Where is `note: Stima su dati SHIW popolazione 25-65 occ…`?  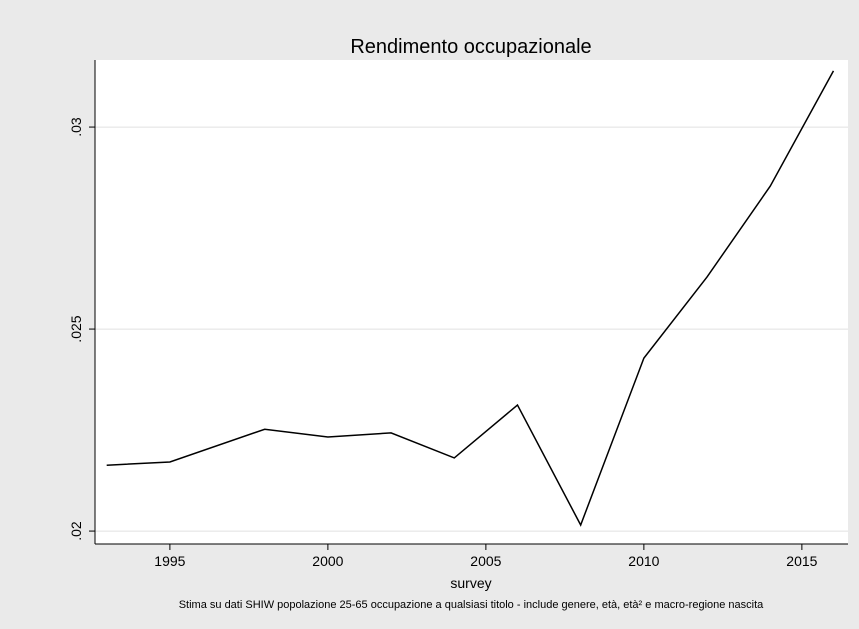
note: Stima su dati SHIW popolazione 25-65 occ… is located at coordinates (471, 605).